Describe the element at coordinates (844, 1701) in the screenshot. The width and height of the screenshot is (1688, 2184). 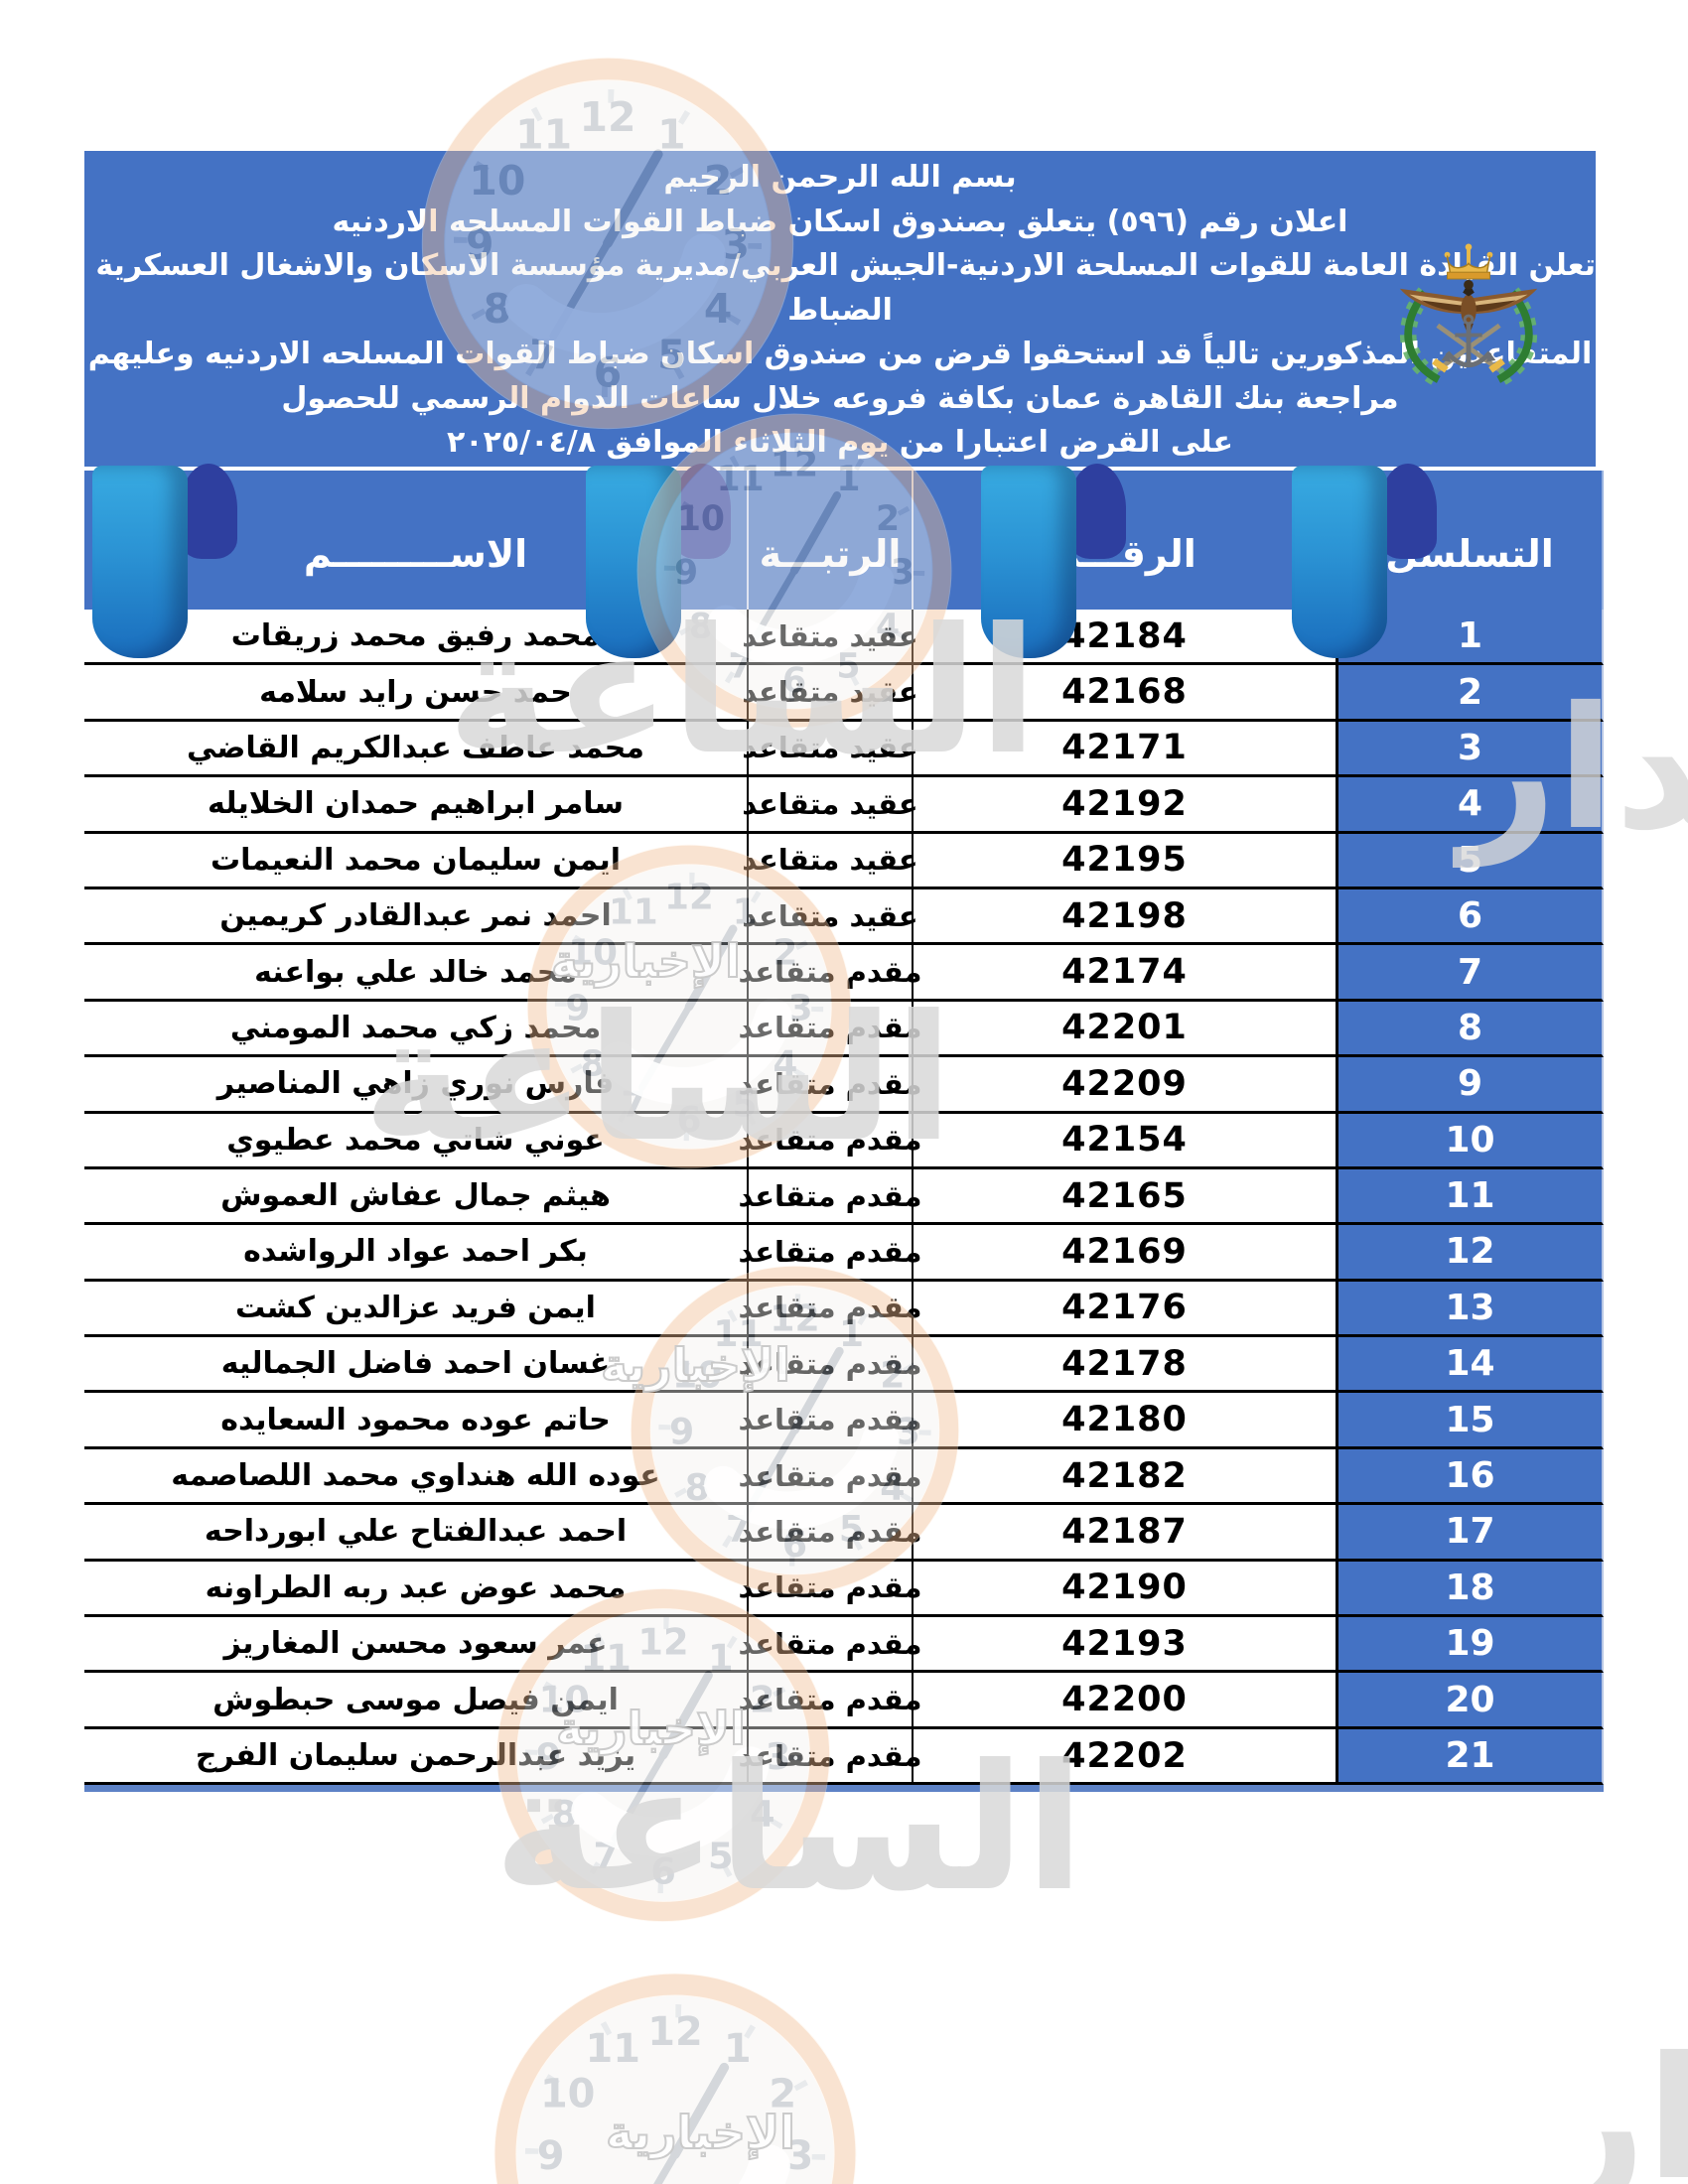
I see `table-row: 20 42200 مقدم متقاعد ايمن فيصل موسى حبطوش` at that location.